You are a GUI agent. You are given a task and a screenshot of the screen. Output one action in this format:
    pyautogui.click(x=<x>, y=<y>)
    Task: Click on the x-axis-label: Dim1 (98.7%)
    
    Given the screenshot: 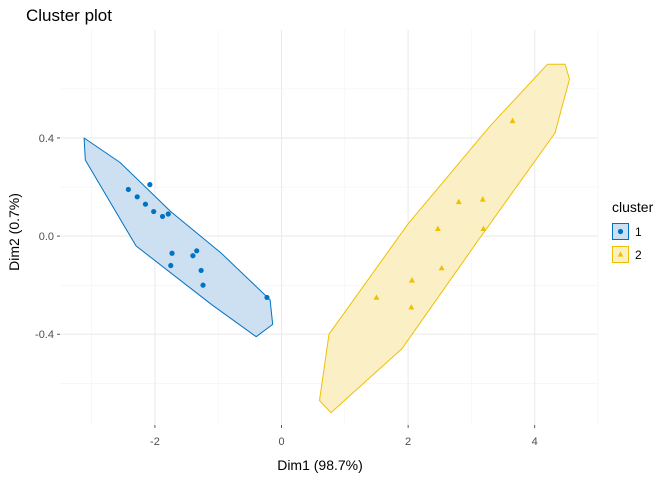 What is the action you would take?
    pyautogui.click(x=320, y=465)
    